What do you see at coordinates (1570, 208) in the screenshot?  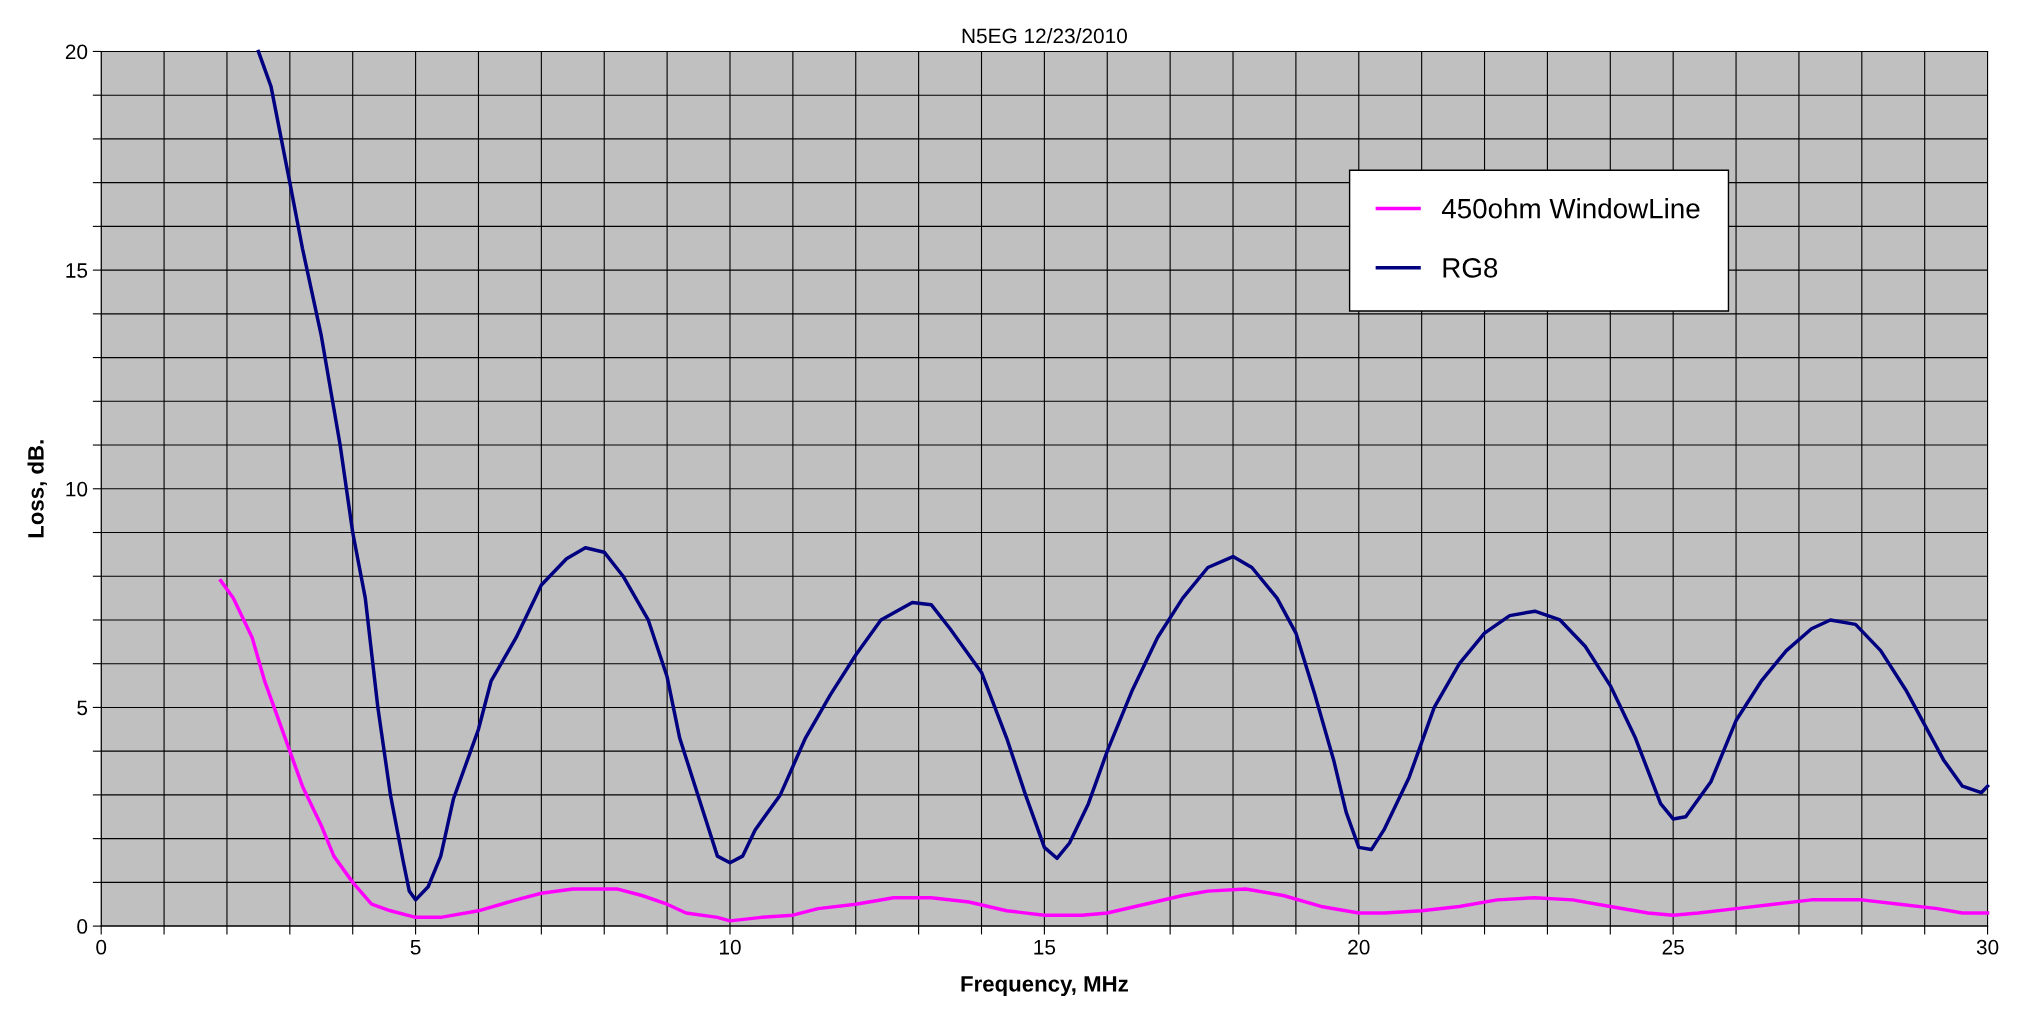 I see `legend-label: 450ohm WindowLine` at bounding box center [1570, 208].